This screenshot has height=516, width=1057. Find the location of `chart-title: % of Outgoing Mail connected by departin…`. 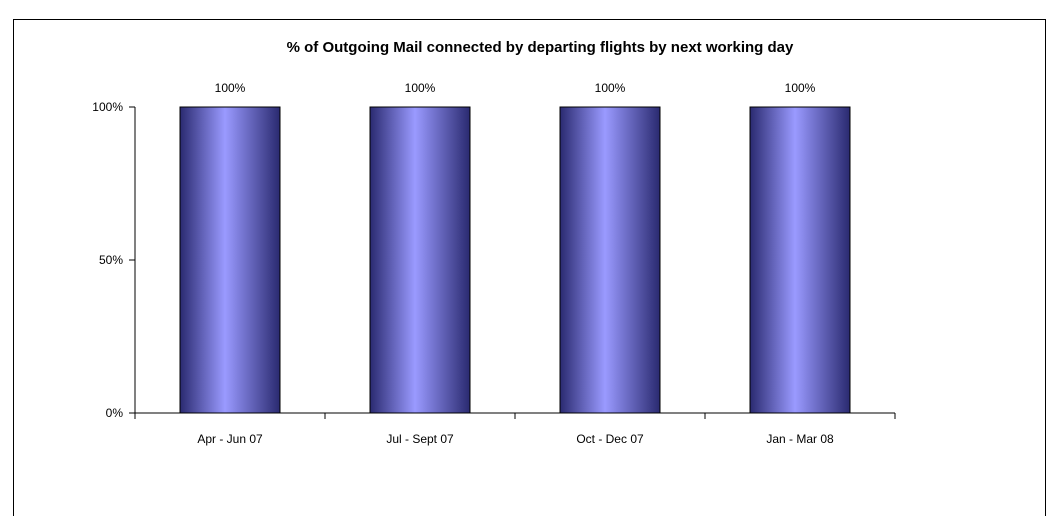

chart-title: % of Outgoing Mail connected by departin… is located at coordinates (540, 47).